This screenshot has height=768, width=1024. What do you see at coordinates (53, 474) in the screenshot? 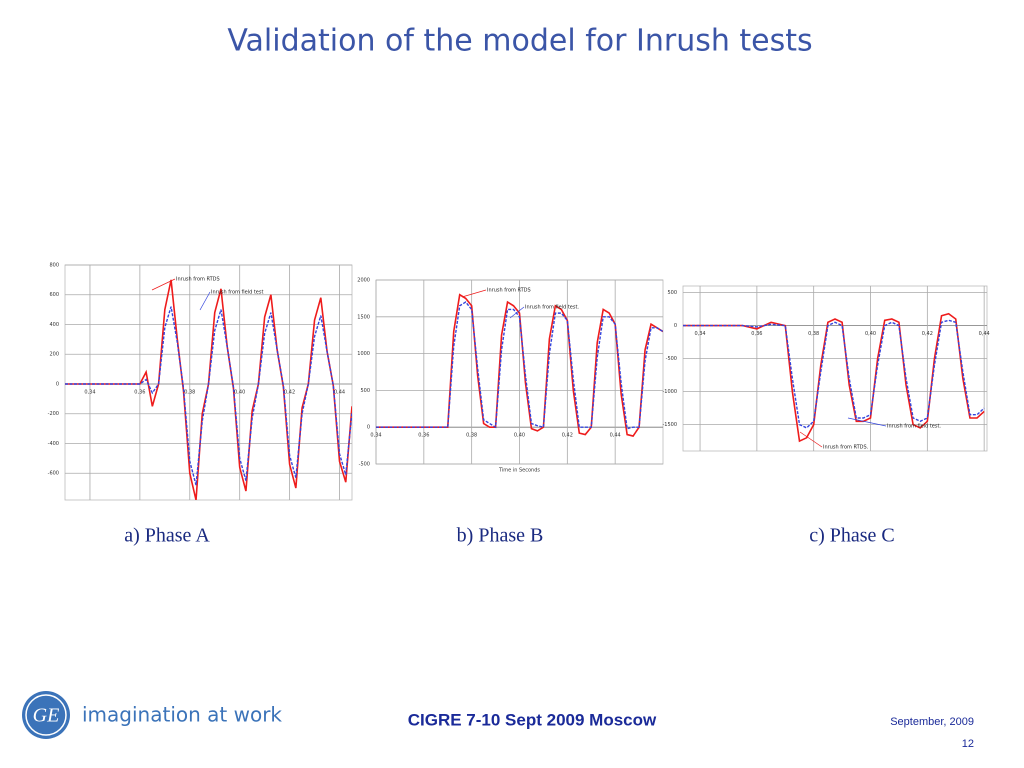
I see `y-tick-label: -600` at bounding box center [53, 474].